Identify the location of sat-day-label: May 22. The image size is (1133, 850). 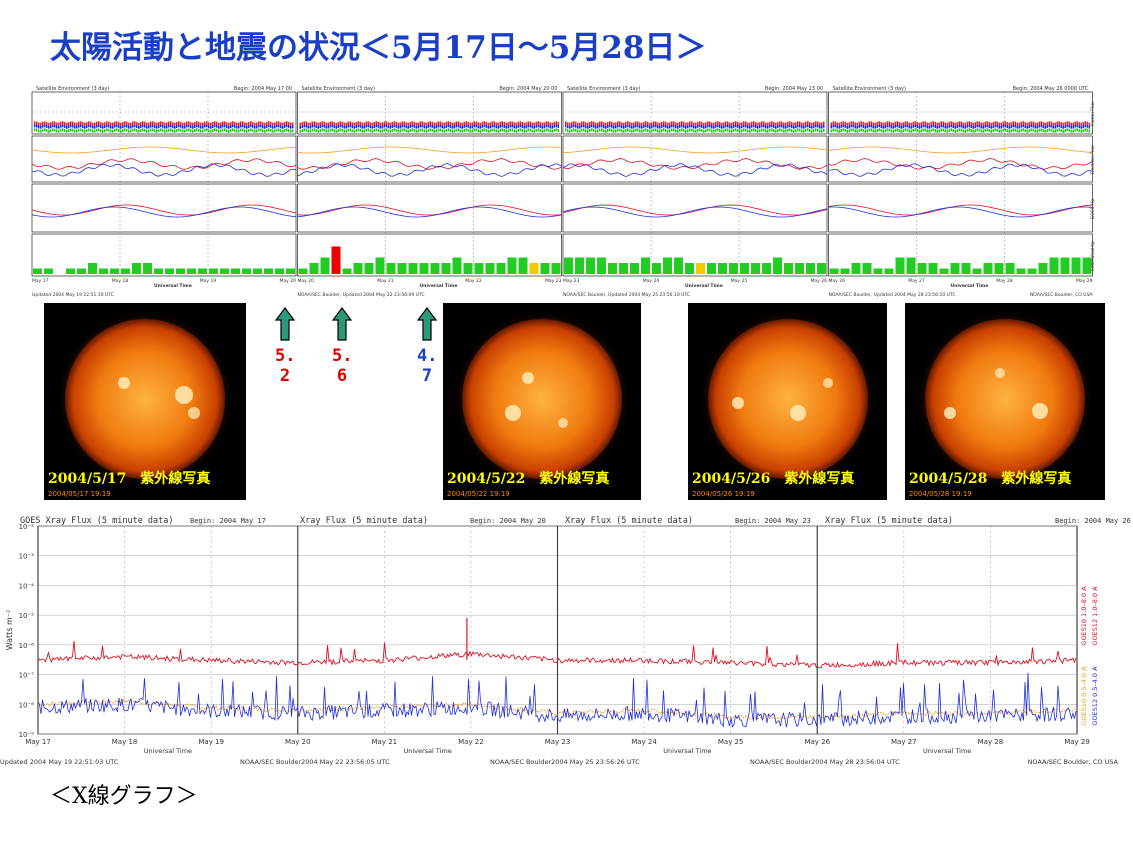
(473, 281).